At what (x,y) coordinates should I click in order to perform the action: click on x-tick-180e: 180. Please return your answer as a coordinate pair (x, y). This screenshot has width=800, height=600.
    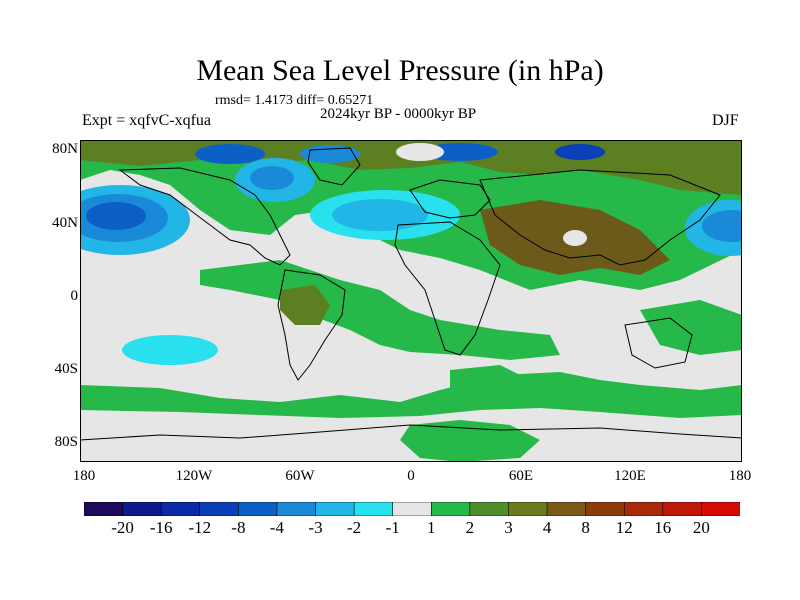
    Looking at the image, I should click on (740, 476).